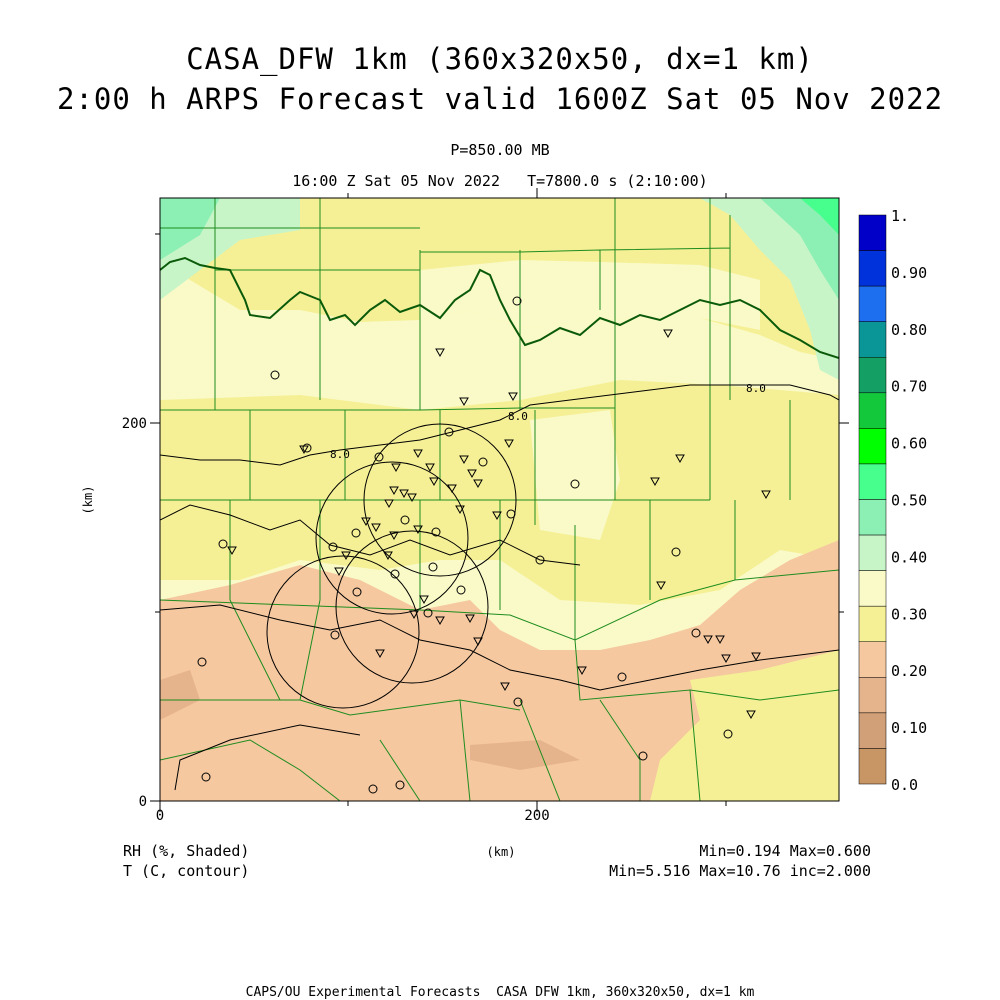 This screenshot has height=1000, width=1000. I want to click on y-tick-0: 0, so click(143, 802).